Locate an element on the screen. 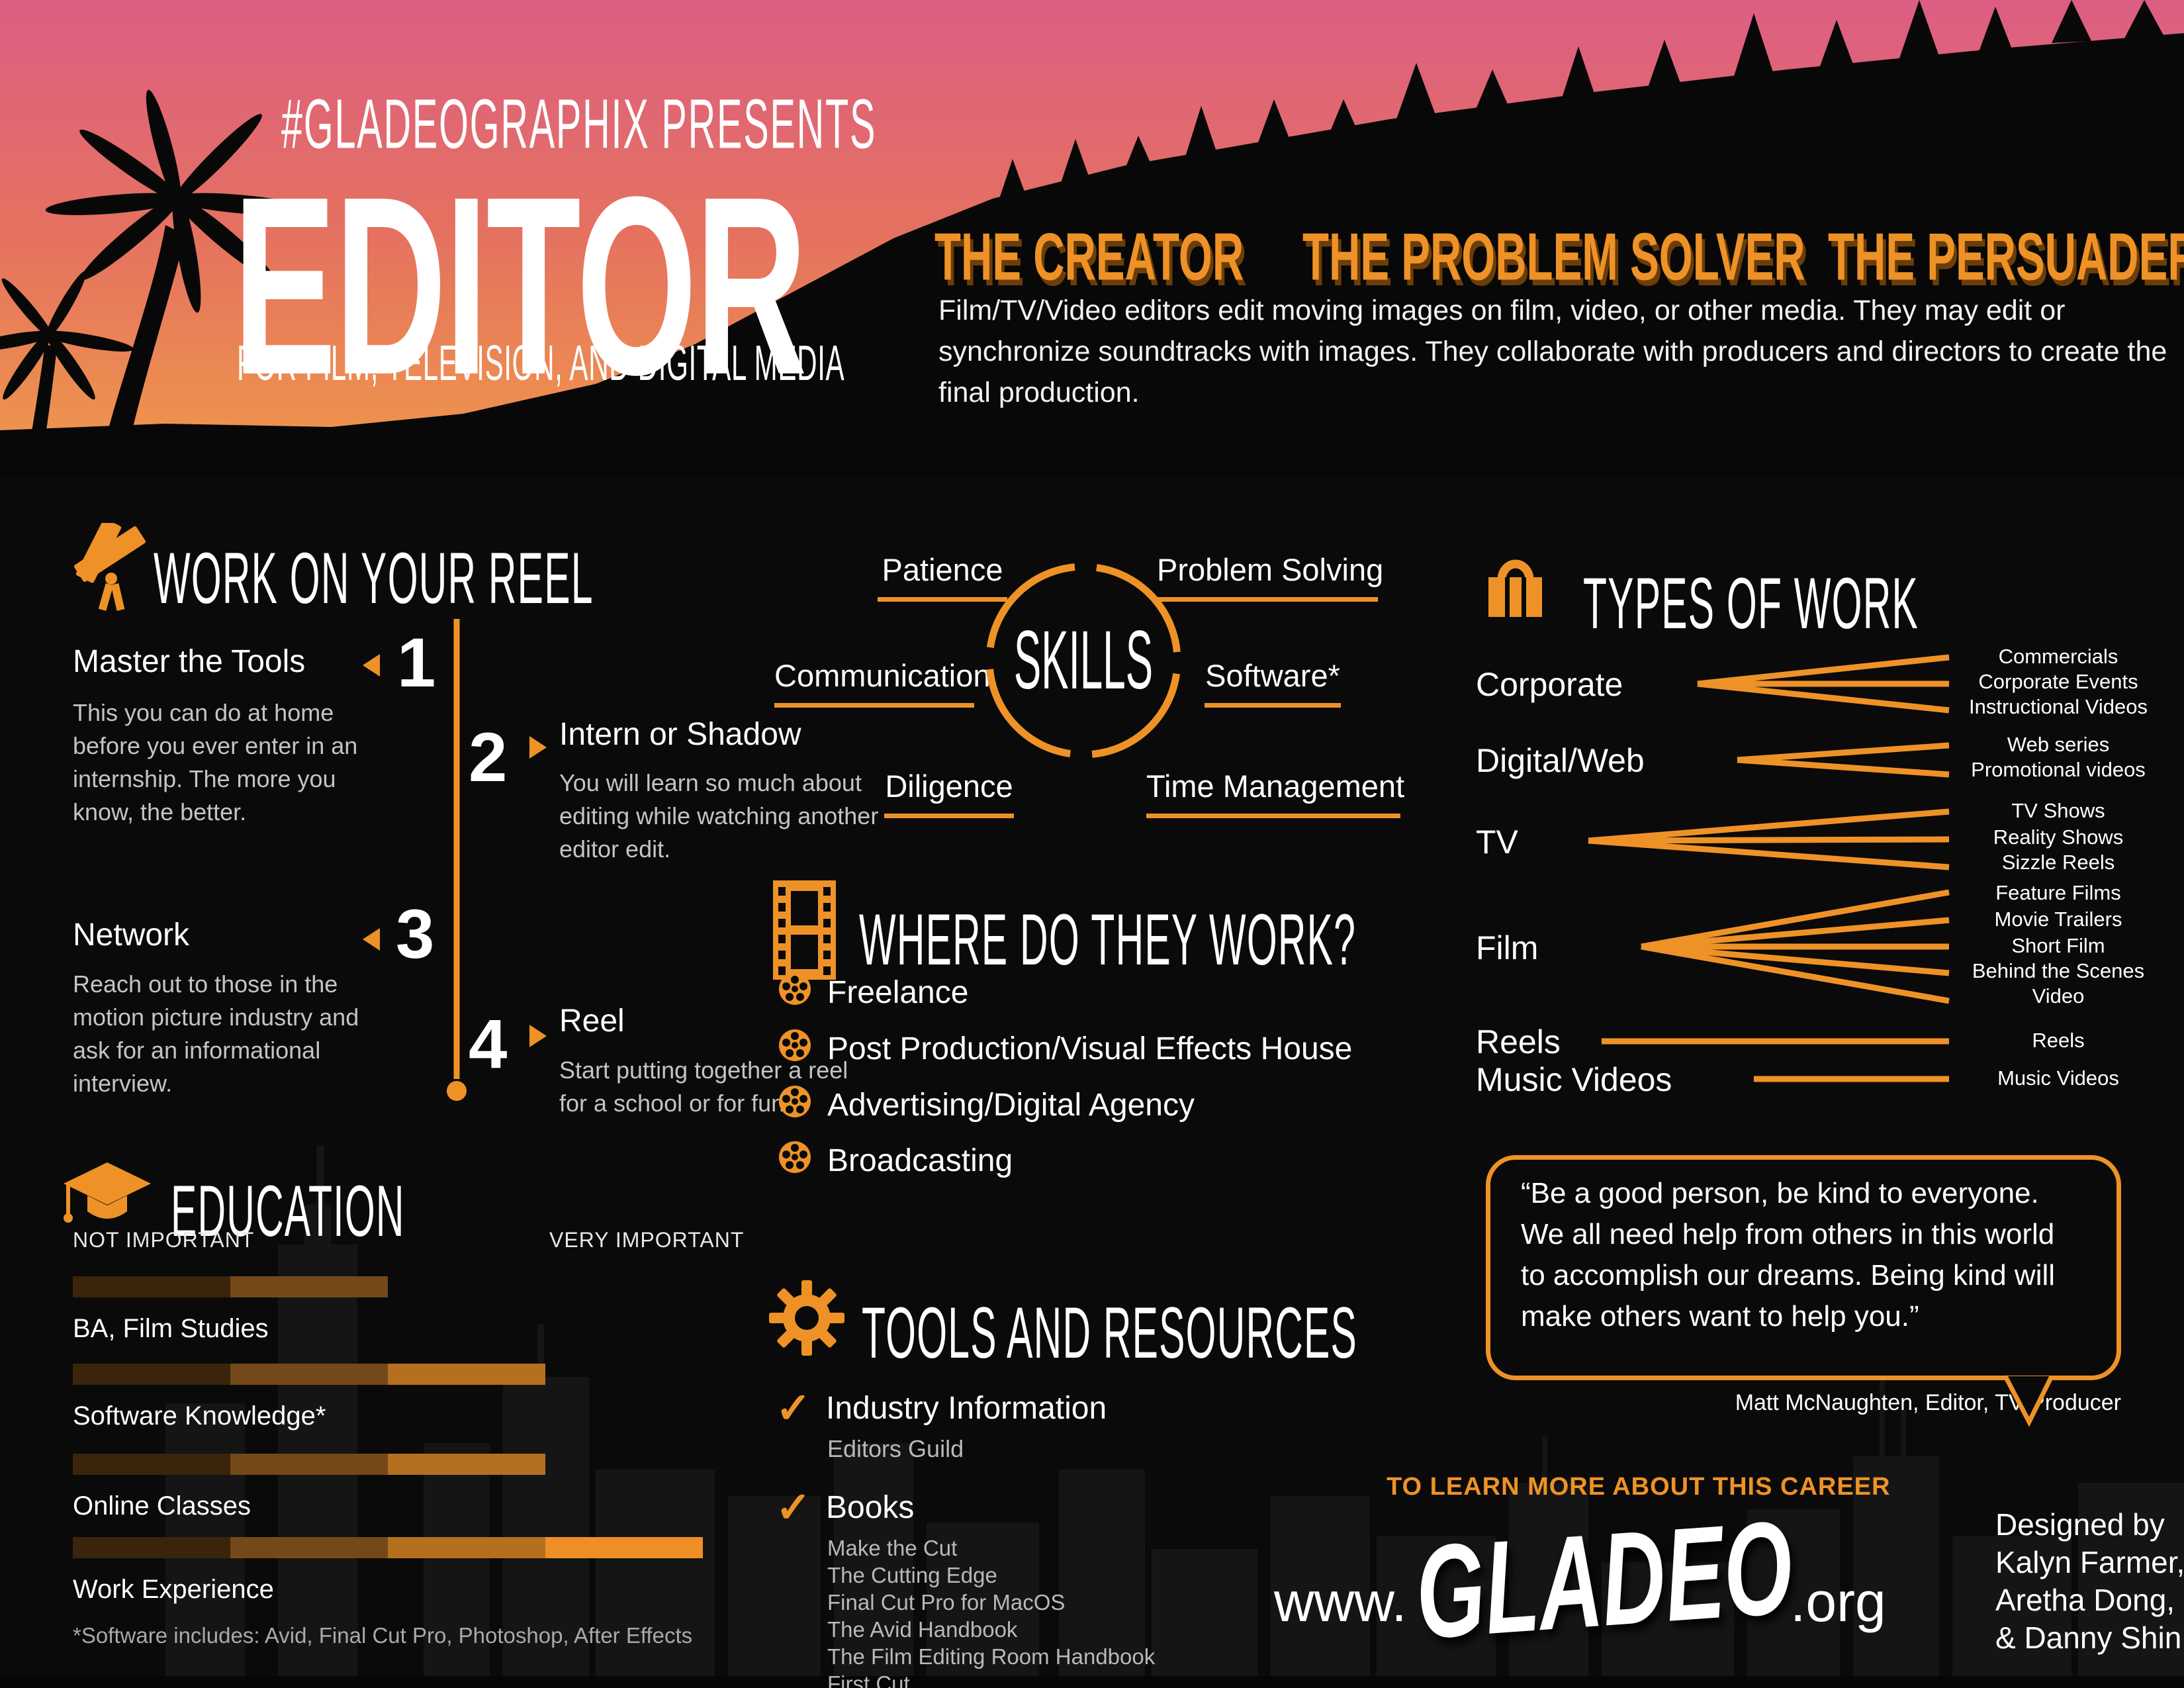  step1-number: 1 is located at coordinates (417, 663).